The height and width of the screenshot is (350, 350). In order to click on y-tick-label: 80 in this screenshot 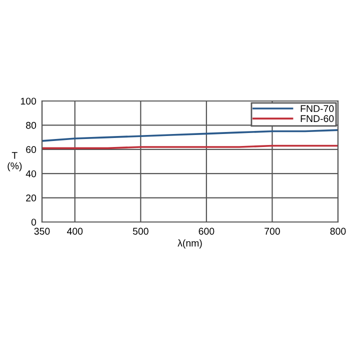, I will do `click(31, 125)`.